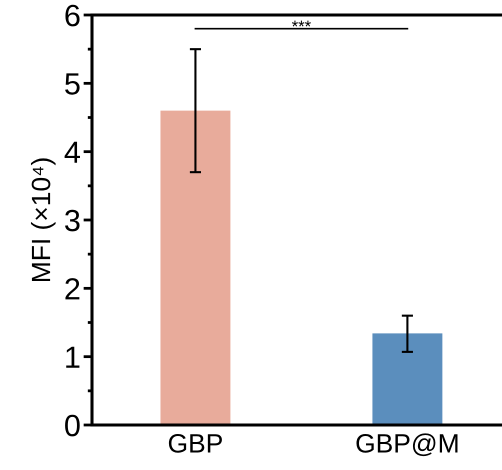  I want to click on y-axis-title: MFI (×10⁴), so click(43, 220).